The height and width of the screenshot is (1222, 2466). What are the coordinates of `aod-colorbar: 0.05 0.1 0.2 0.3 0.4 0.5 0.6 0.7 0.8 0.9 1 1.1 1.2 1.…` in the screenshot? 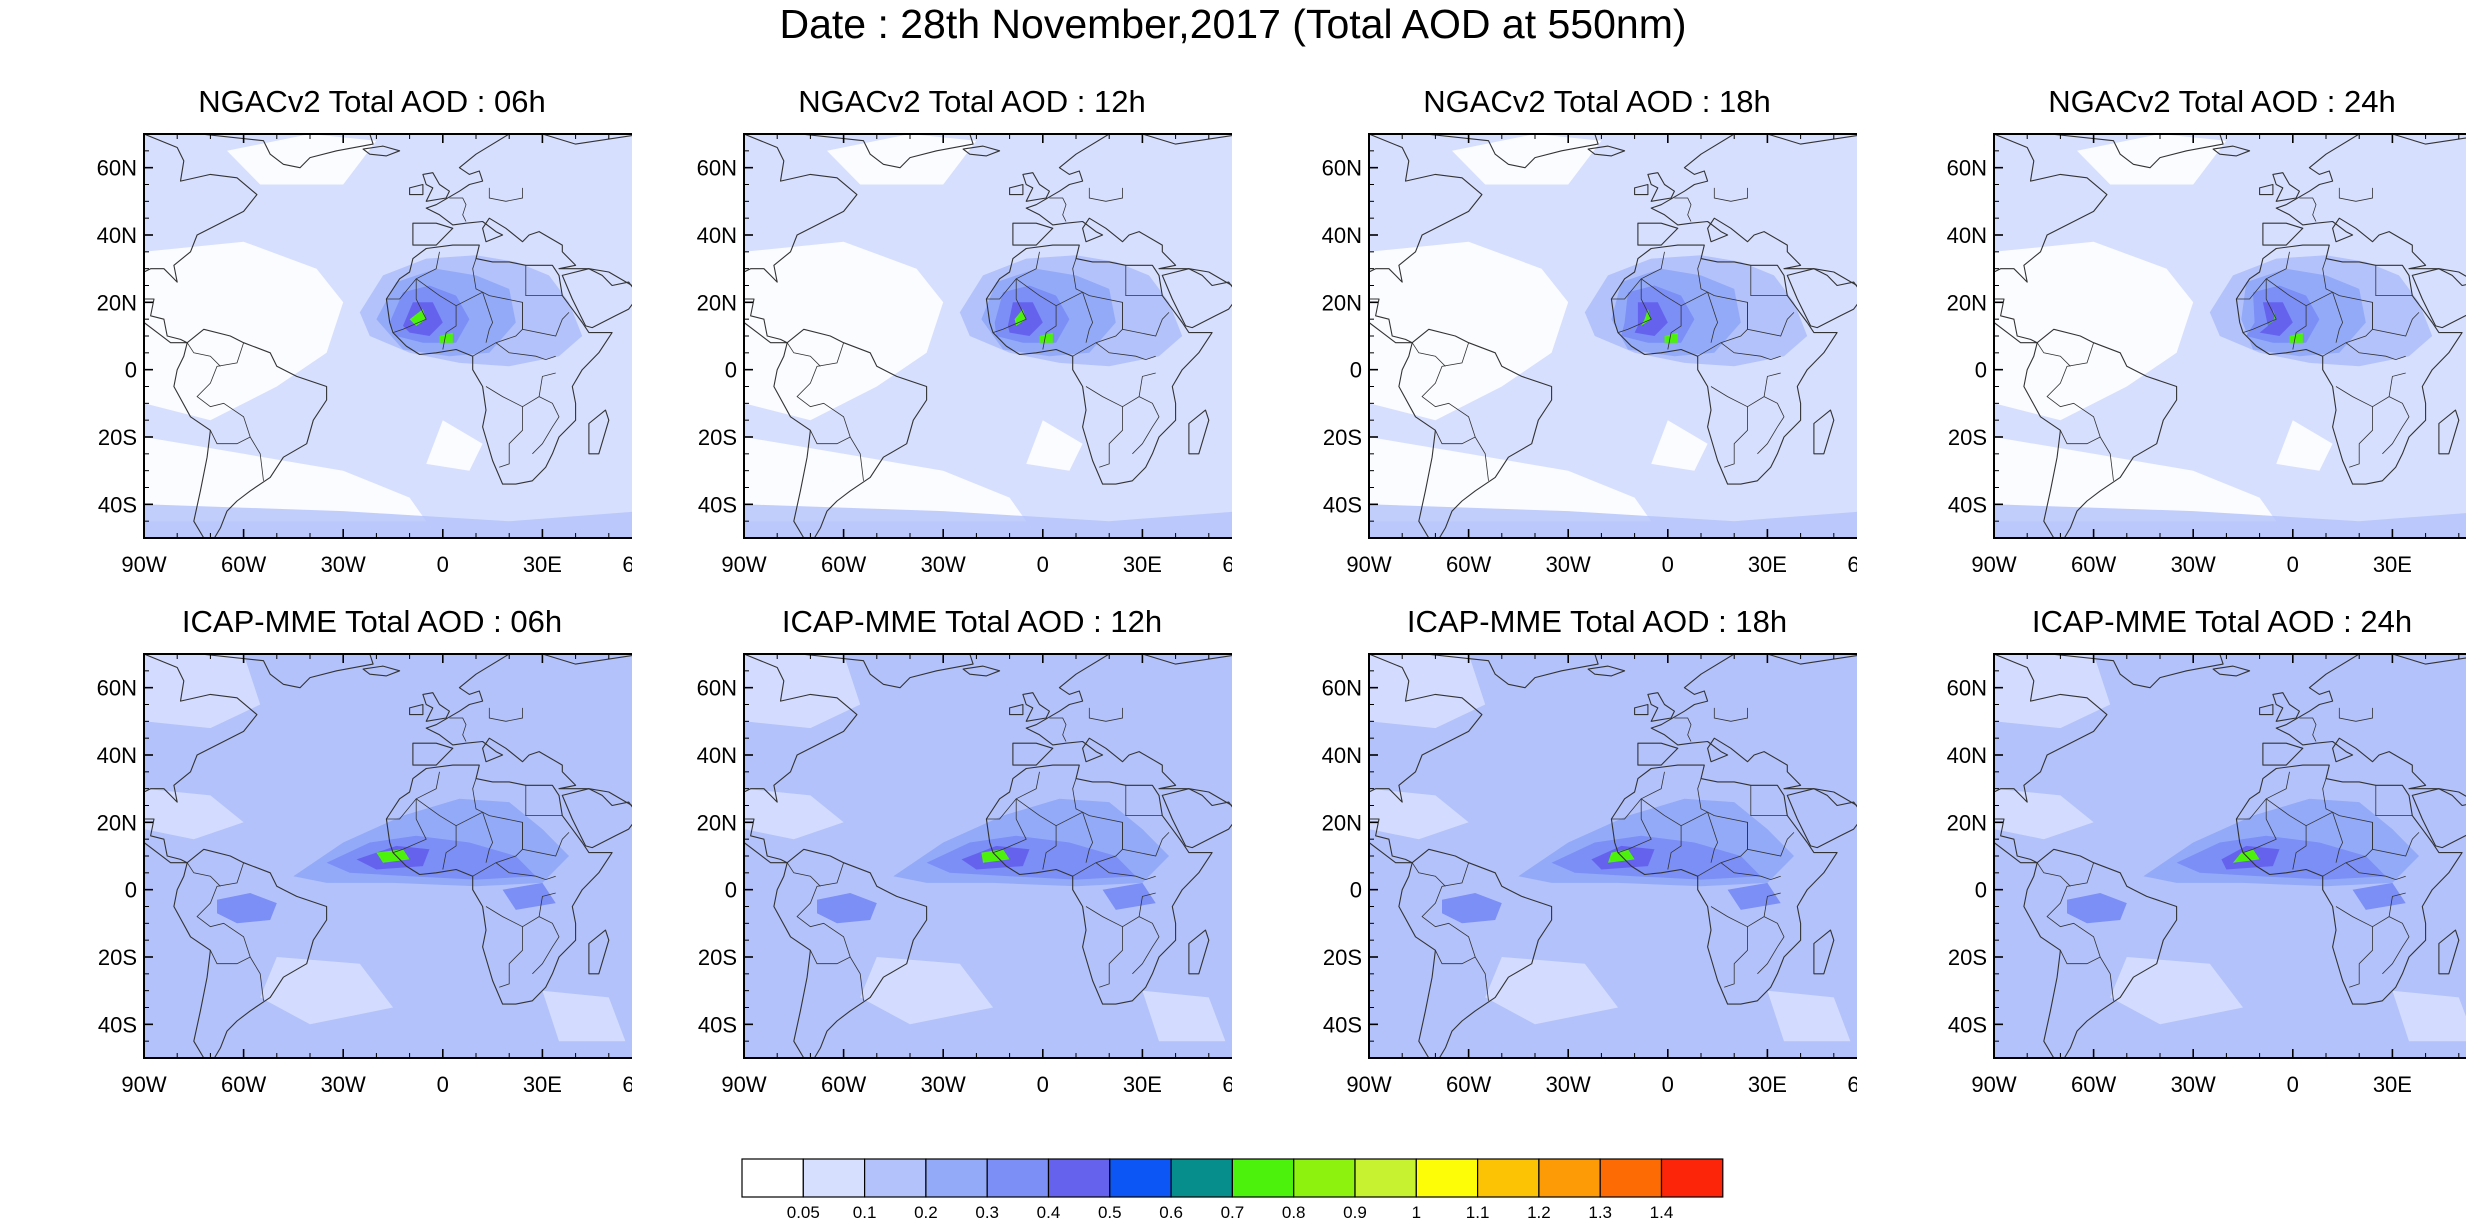 It's located at (1232, 1188).